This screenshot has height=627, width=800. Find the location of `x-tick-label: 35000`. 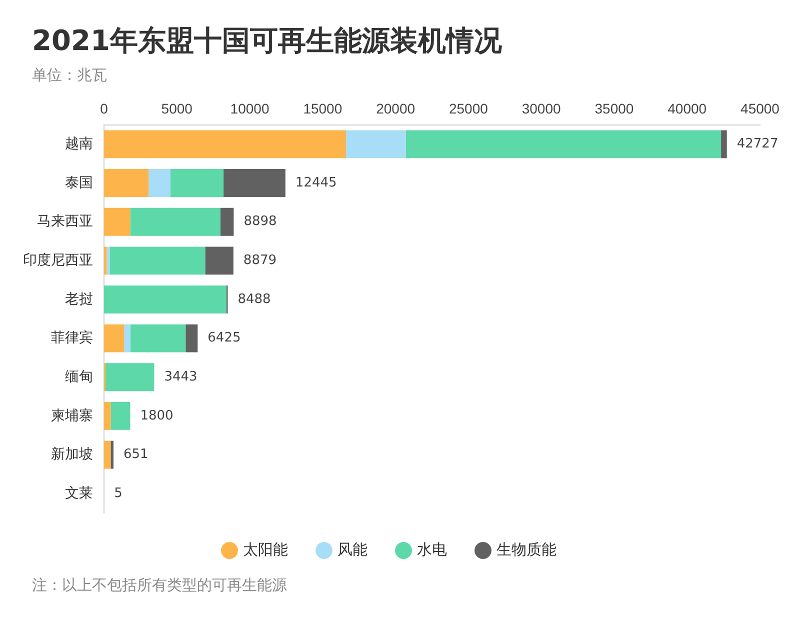

x-tick-label: 35000 is located at coordinates (614, 108).